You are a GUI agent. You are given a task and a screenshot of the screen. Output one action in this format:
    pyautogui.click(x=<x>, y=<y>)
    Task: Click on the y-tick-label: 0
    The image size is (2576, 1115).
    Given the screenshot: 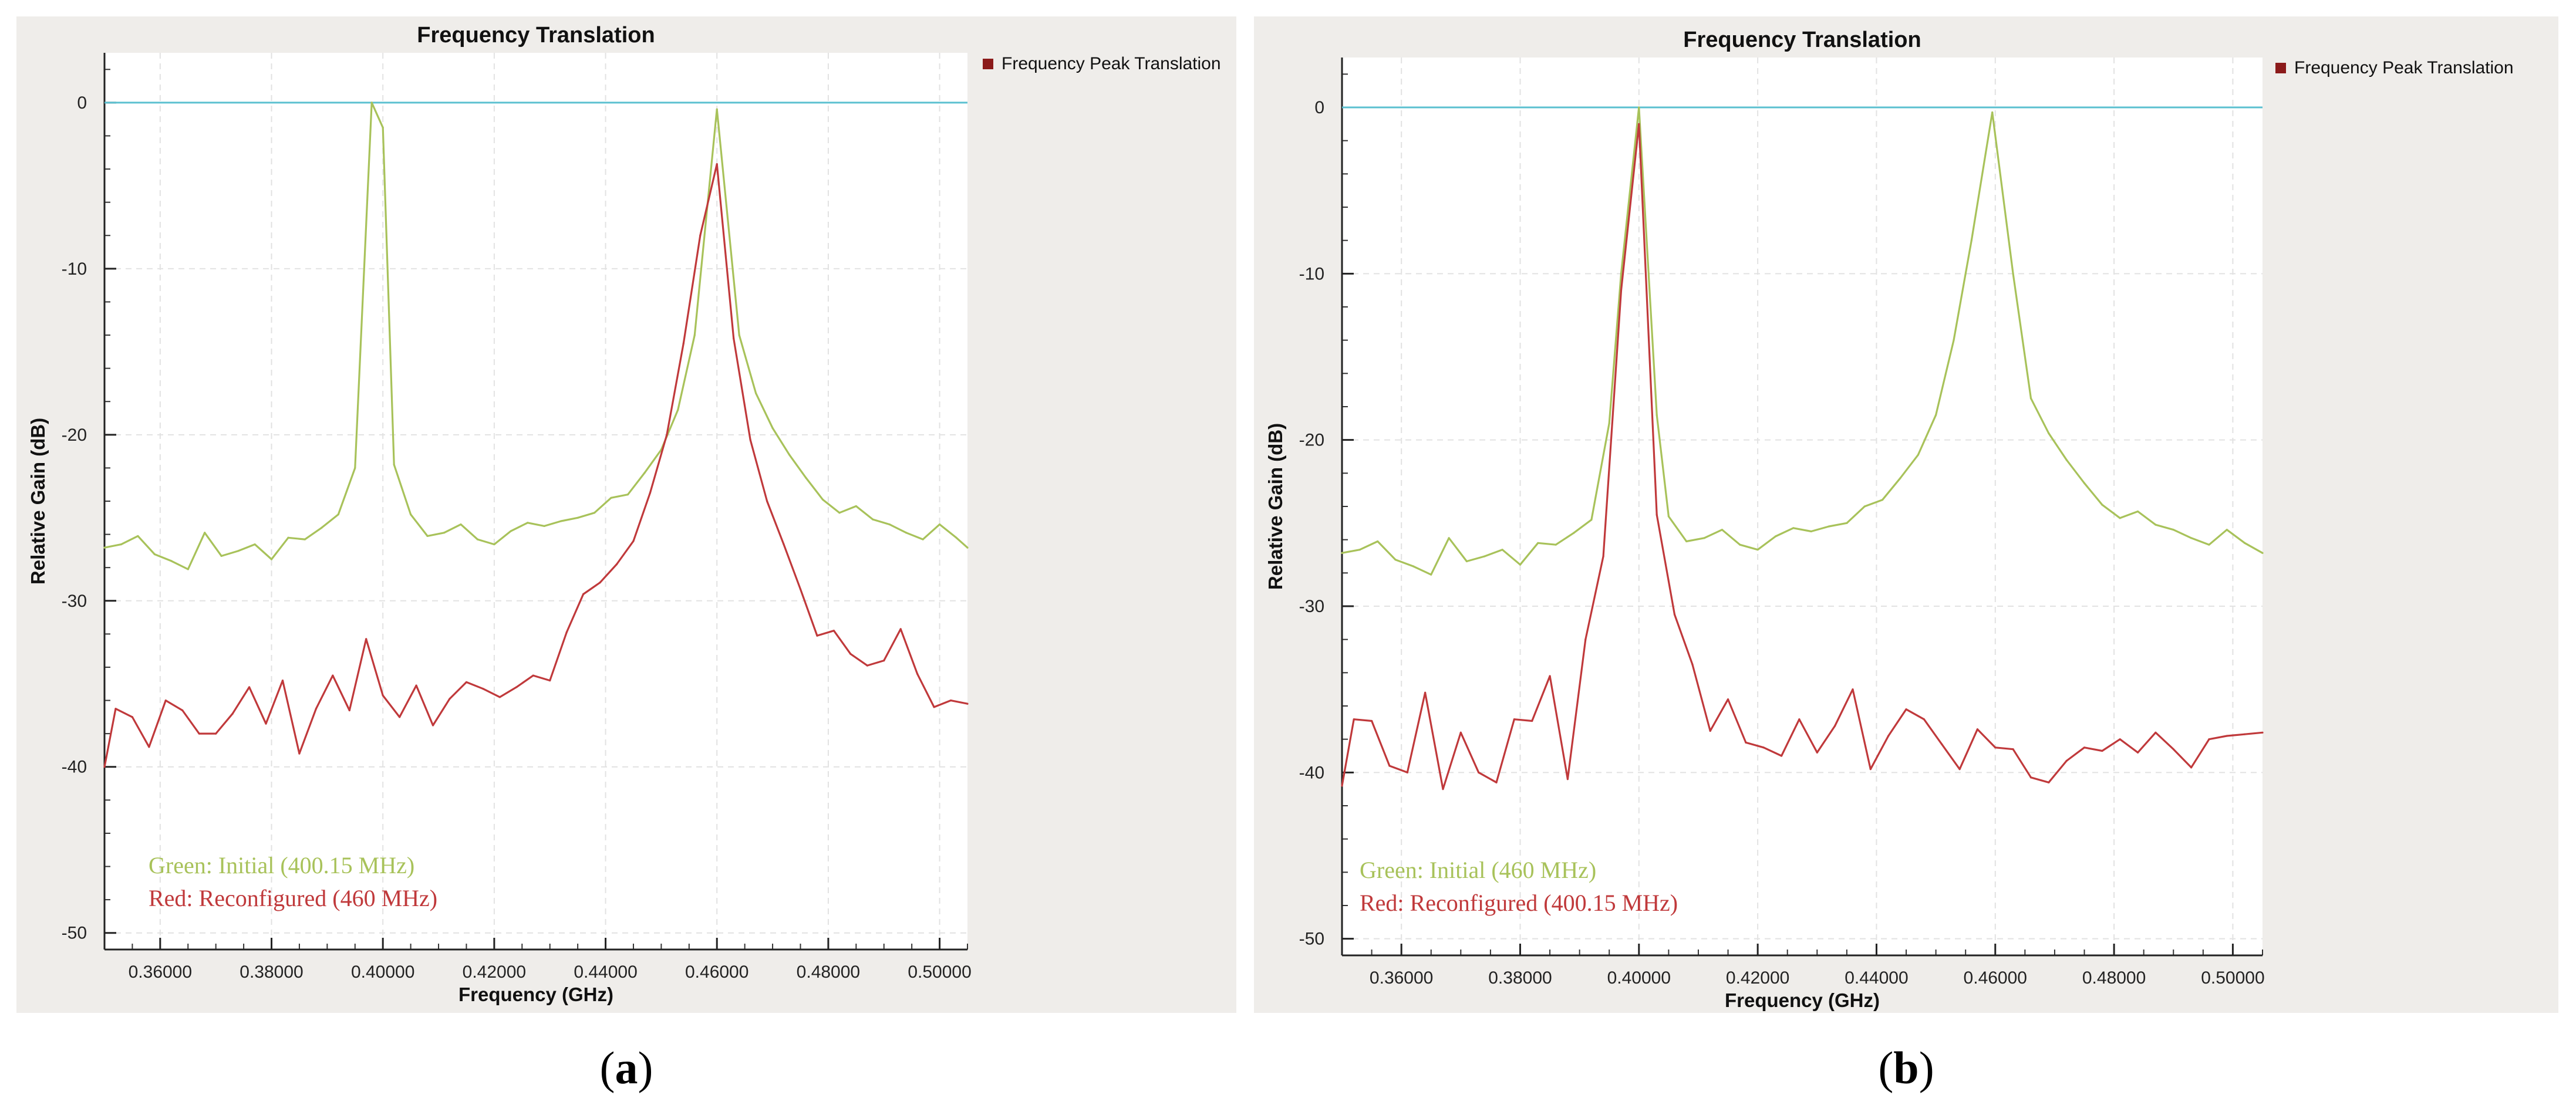 What is the action you would take?
    pyautogui.click(x=1319, y=108)
    